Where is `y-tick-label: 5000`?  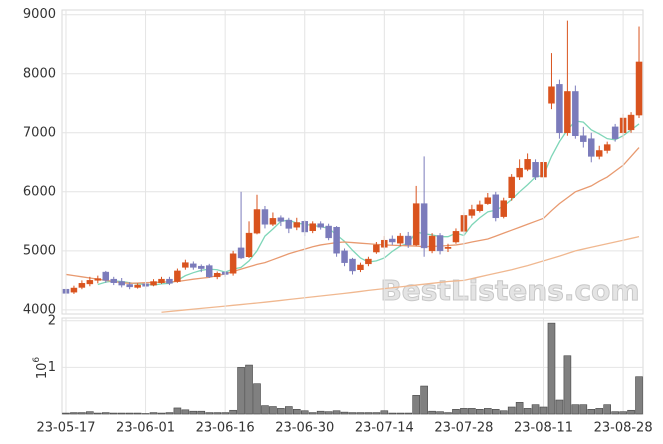 y-tick-label: 5000 is located at coordinates (39, 250).